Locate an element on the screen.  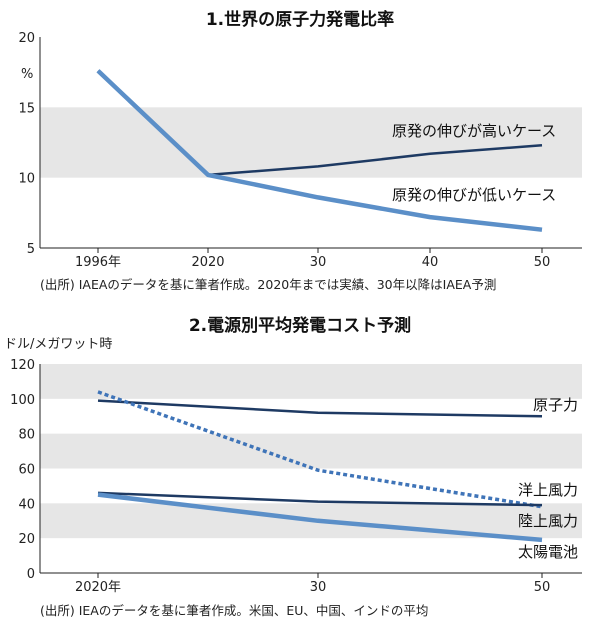
chart-2-series-label-nuclear: 原子力 is located at coordinates (555, 405).